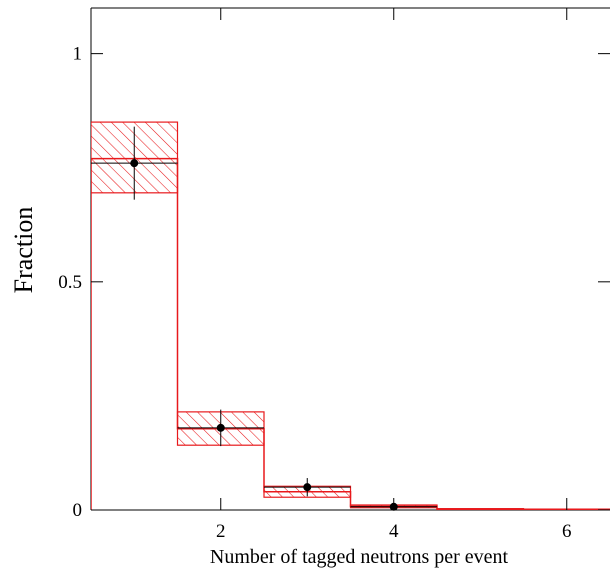 Image resolution: width=610 pixels, height=571 pixels. Describe the element at coordinates (70, 282) in the screenshot. I see `y-tick-label: 0.5` at that location.